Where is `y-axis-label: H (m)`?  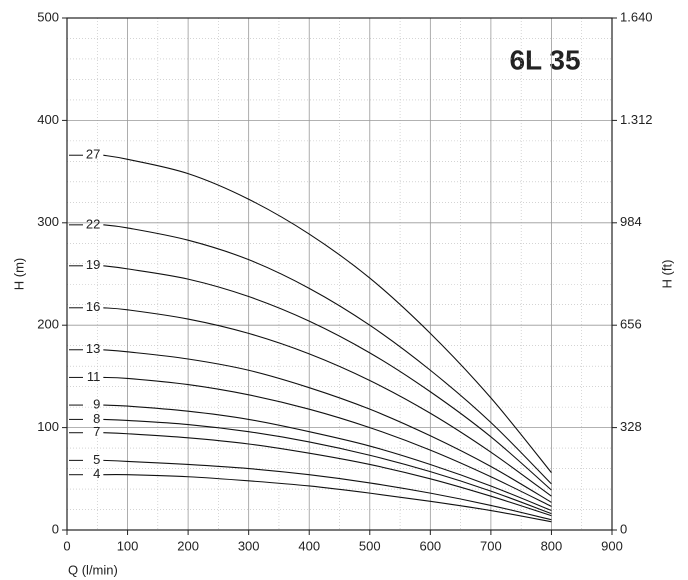
y-axis-label: H (m) is located at coordinates (18, 274).